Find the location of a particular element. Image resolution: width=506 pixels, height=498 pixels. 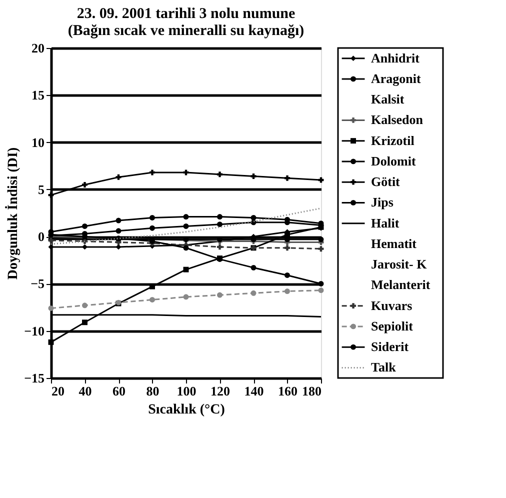

y-tick-label: −5 is located at coordinates (37, 284).